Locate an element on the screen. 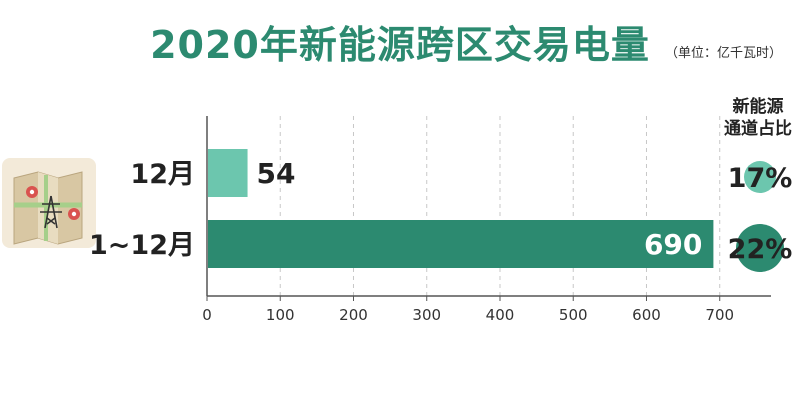  bar-jan-dec is located at coordinates (461, 244).